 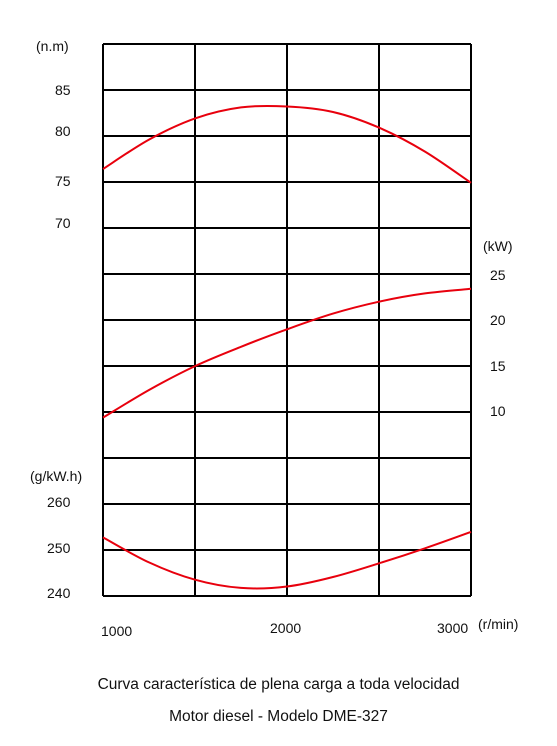 I want to click on x-axis-unit: (r/min), so click(x=498, y=624).